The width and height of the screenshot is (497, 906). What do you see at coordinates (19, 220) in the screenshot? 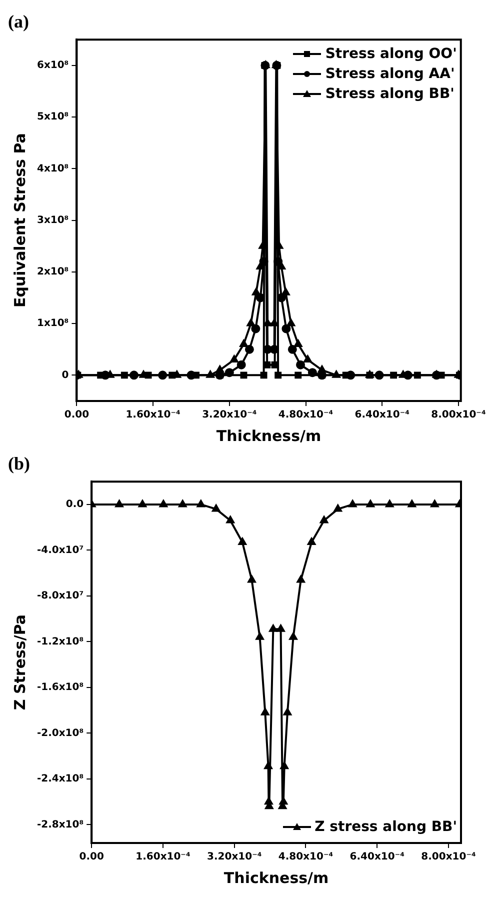
I see `y-axis-title: Equivalent Stress Pa` at bounding box center [19, 220].